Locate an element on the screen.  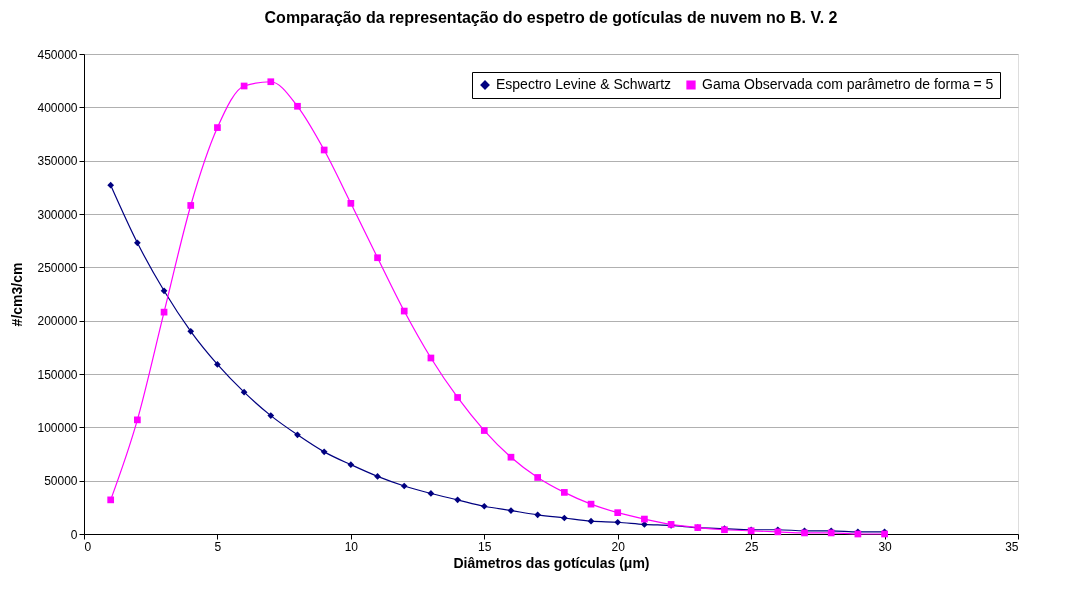
x-tick-label: 35 is located at coordinates (1012, 546).